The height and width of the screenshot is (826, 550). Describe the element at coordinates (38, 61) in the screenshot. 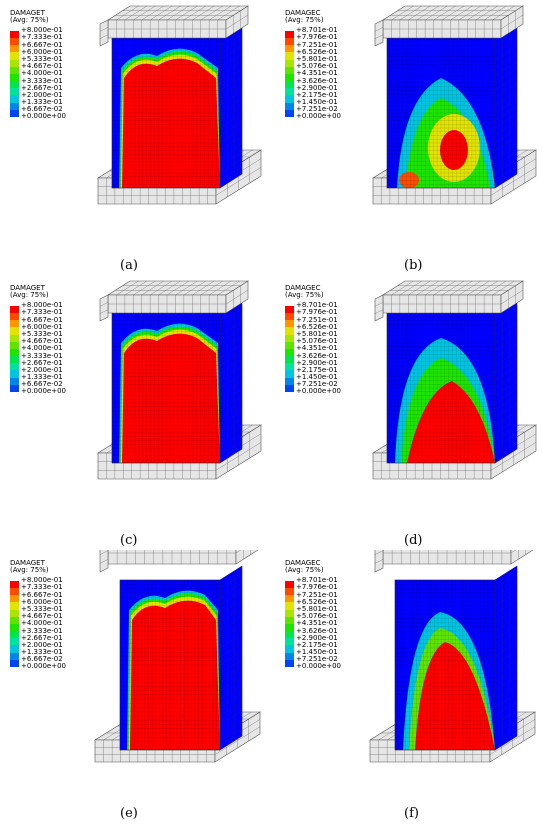

I see `legend-entry: +5.333e-01` at that location.